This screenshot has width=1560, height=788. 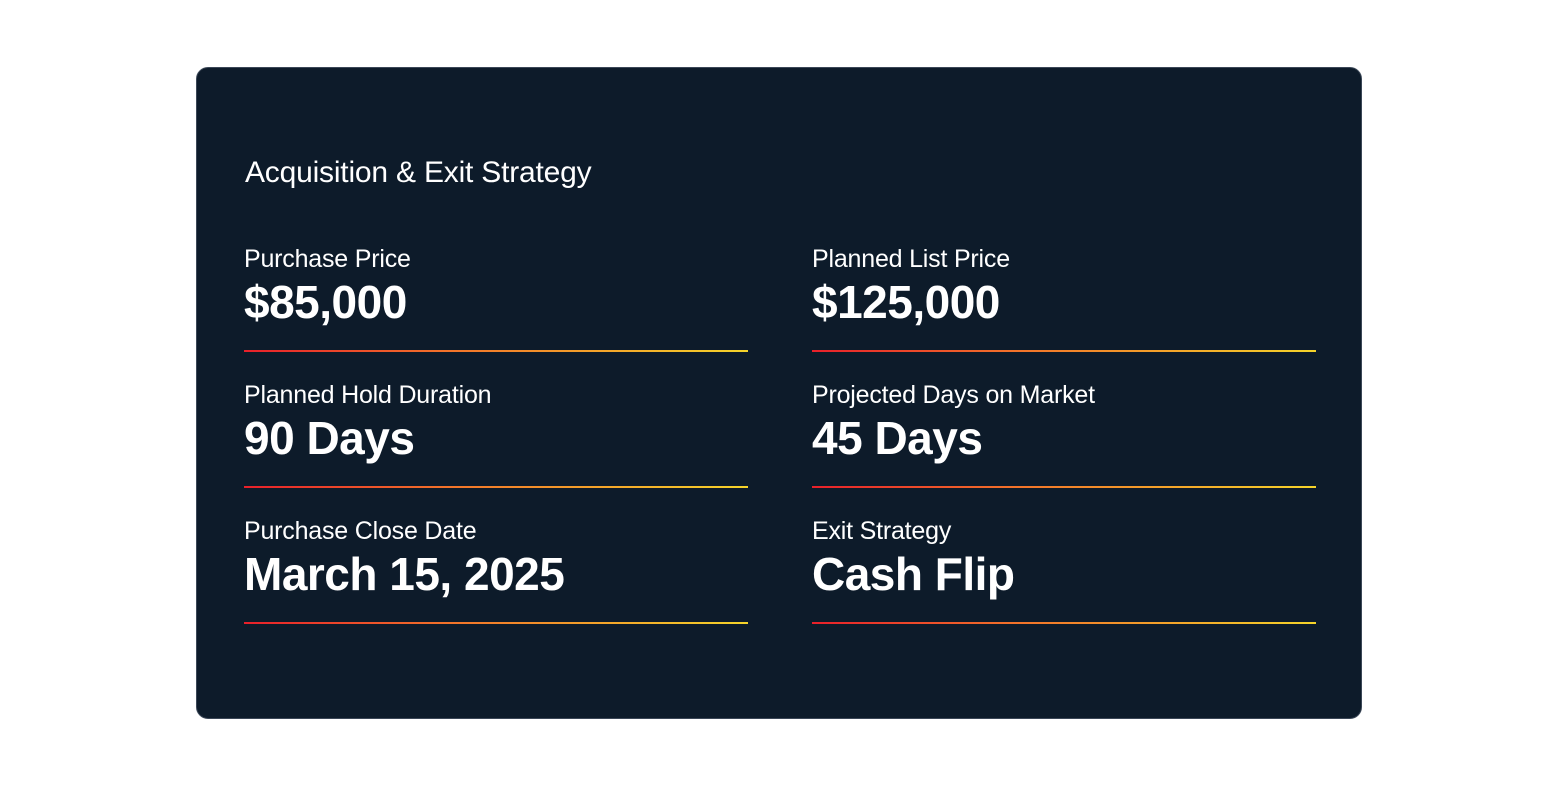 What do you see at coordinates (329, 438) in the screenshot?
I see `field-value: 90 Days` at bounding box center [329, 438].